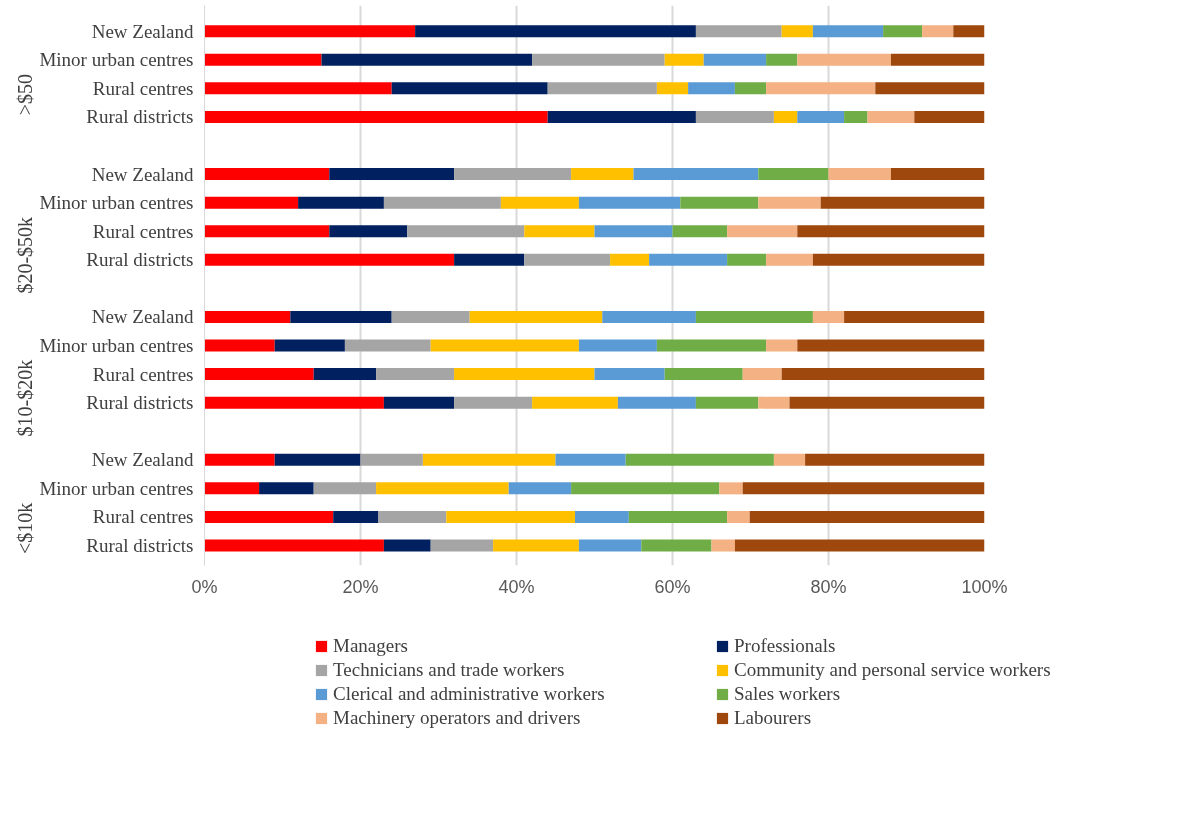 Image resolution: width=1198 pixels, height=838 pixels. I want to click on legend-label: Sales workers, so click(788, 694).